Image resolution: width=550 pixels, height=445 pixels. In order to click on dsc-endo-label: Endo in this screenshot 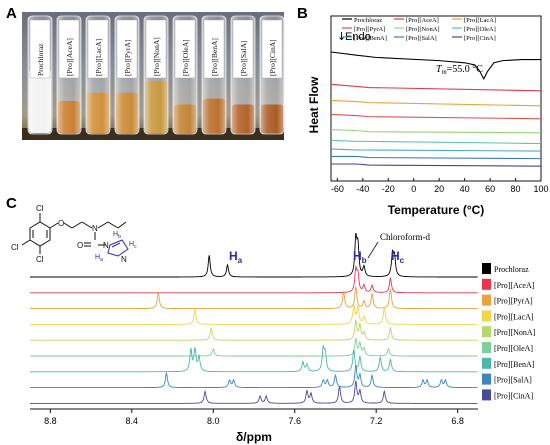, I will do `click(358, 37)`.